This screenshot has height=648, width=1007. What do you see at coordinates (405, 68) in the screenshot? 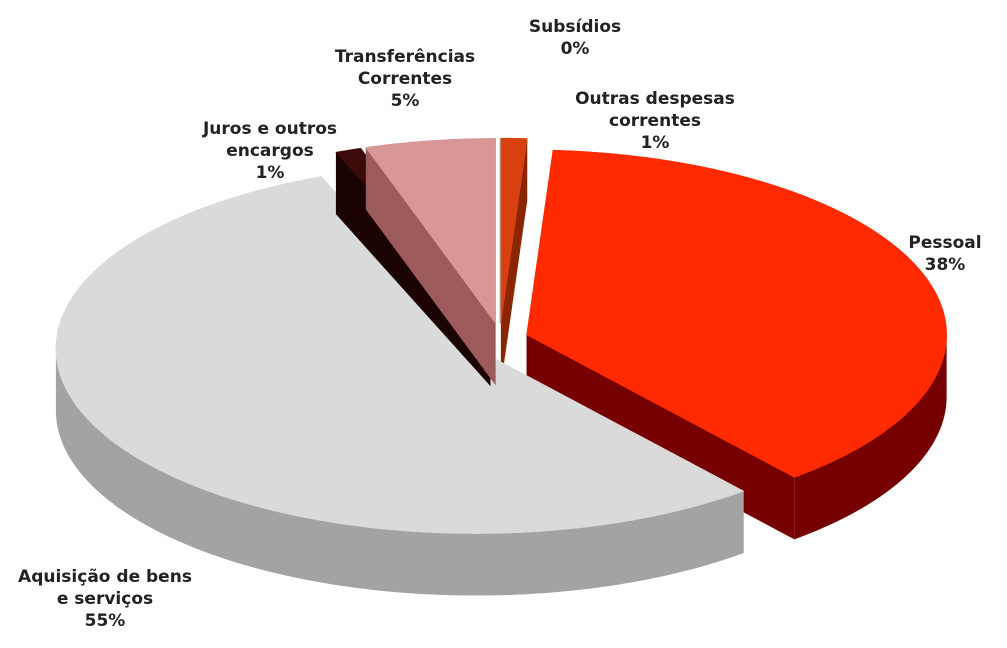
I see `category-name: Transferências Correntes` at bounding box center [405, 68].